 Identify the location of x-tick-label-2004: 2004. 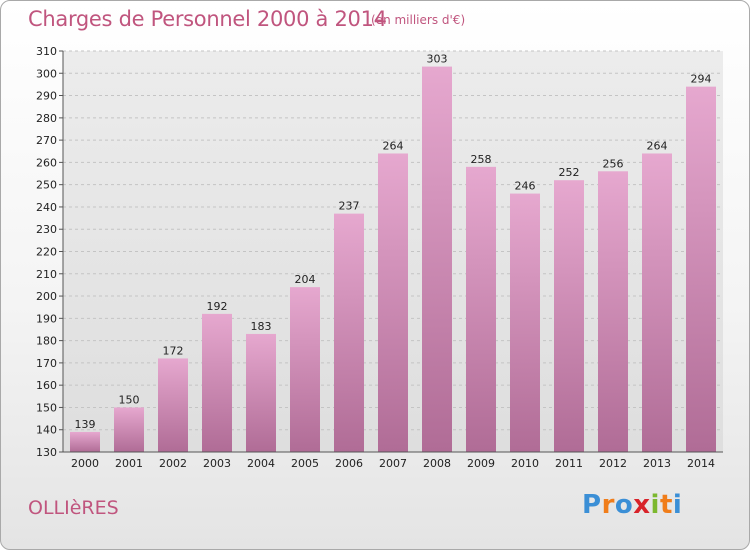
(261, 463).